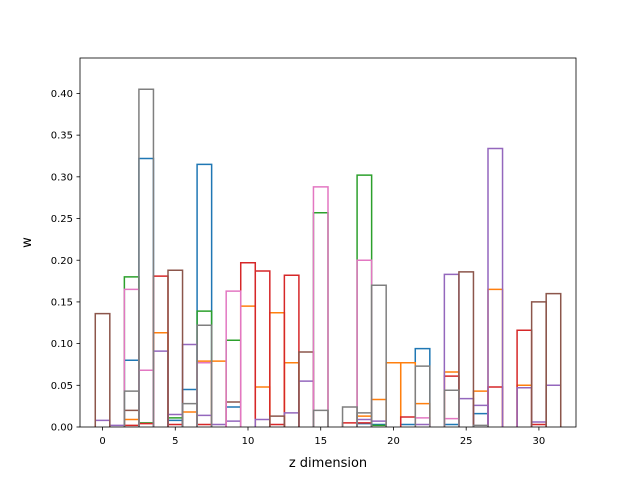 The height and width of the screenshot is (484, 640). What do you see at coordinates (62, 261) in the screenshot?
I see `y-tick-label: 0.20` at bounding box center [62, 261].